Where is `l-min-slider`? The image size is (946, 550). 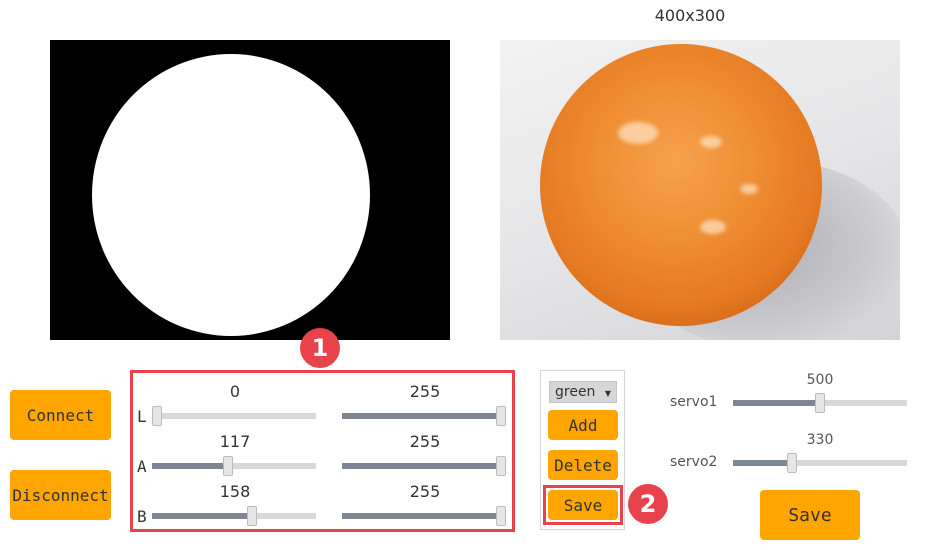 l-min-slider is located at coordinates (234, 416).